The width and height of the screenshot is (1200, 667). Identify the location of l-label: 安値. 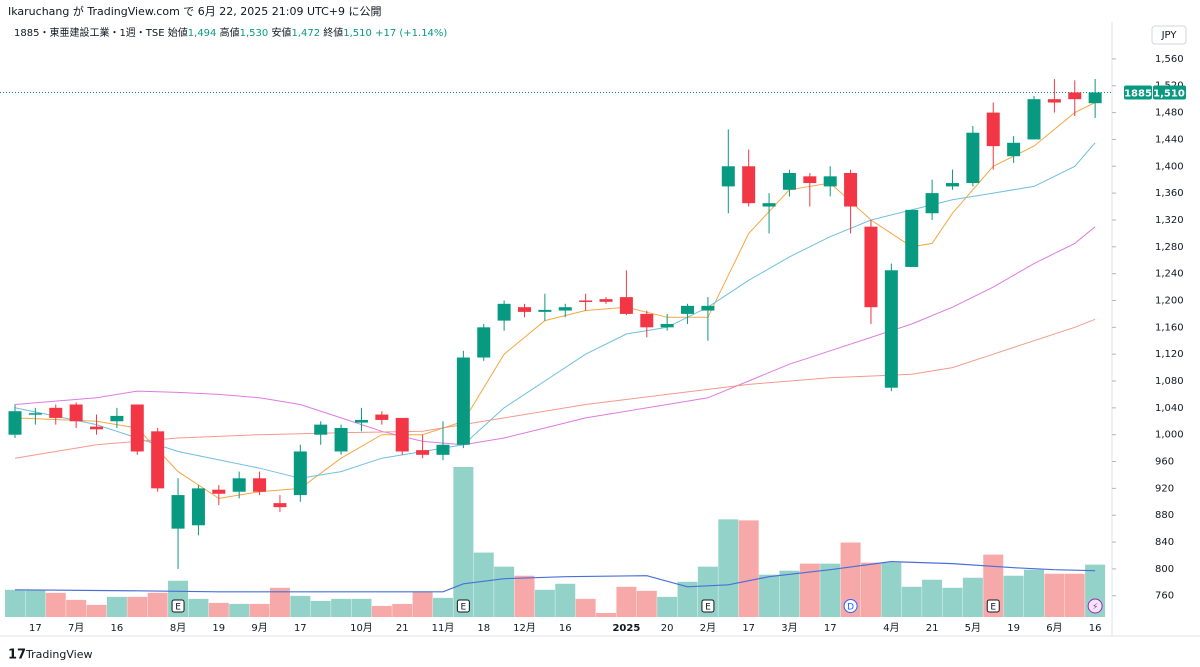
(281, 32).